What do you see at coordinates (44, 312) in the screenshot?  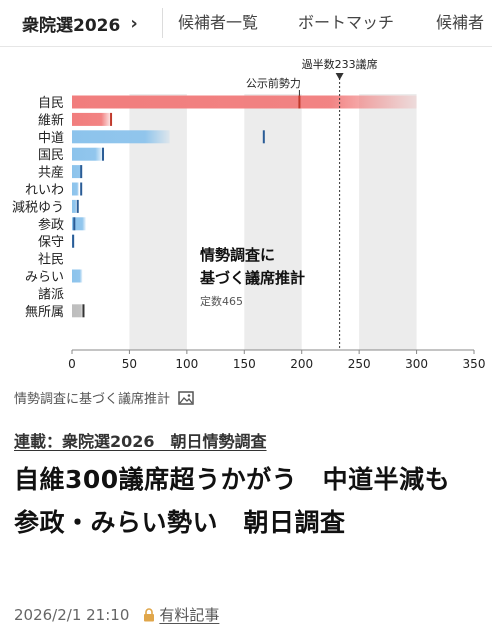 I see `category-label: 無所属` at bounding box center [44, 312].